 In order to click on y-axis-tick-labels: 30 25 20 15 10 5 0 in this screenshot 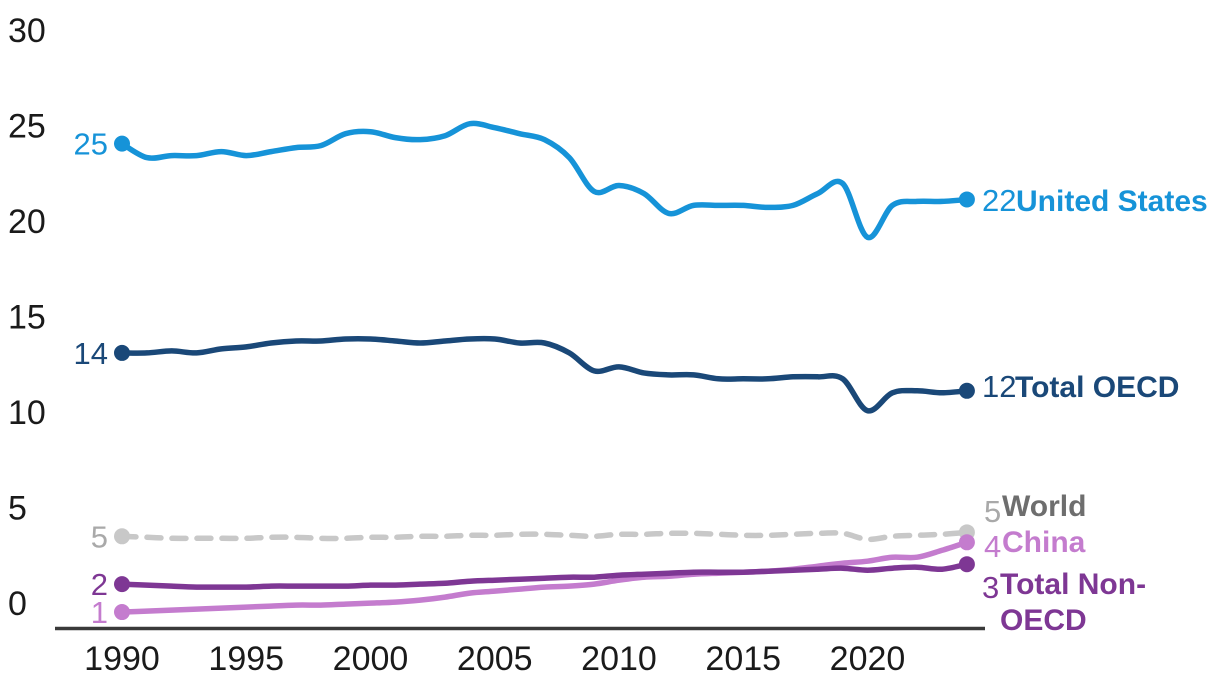, I will do `click(27, 317)`.